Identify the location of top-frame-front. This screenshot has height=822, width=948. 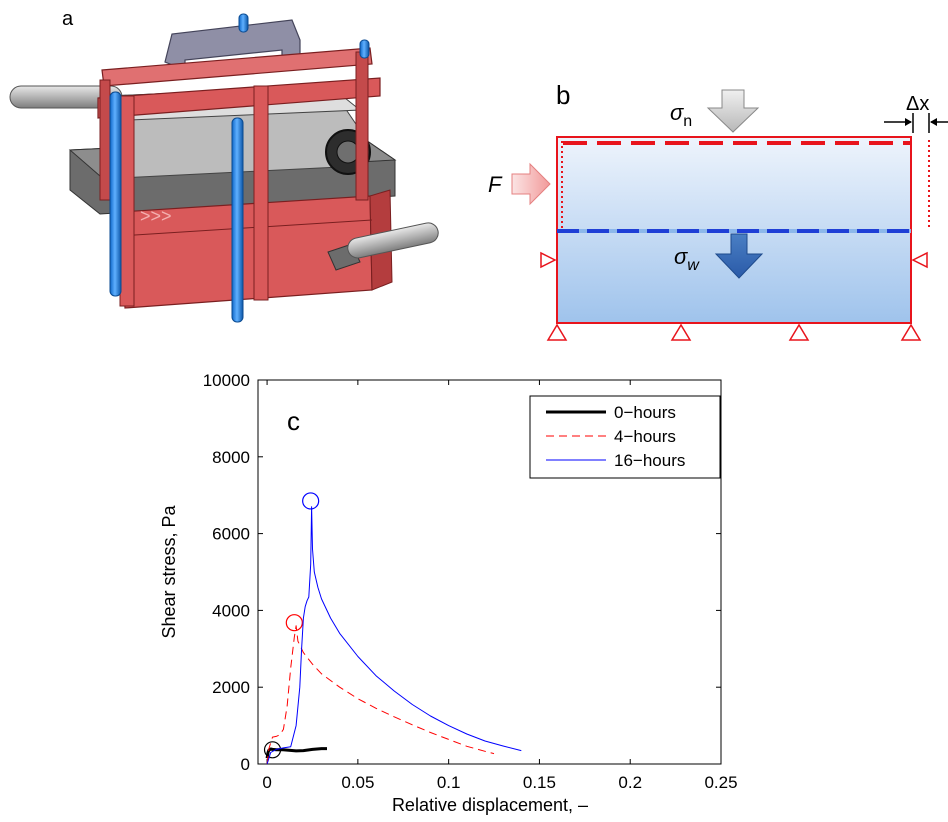
(239, 98).